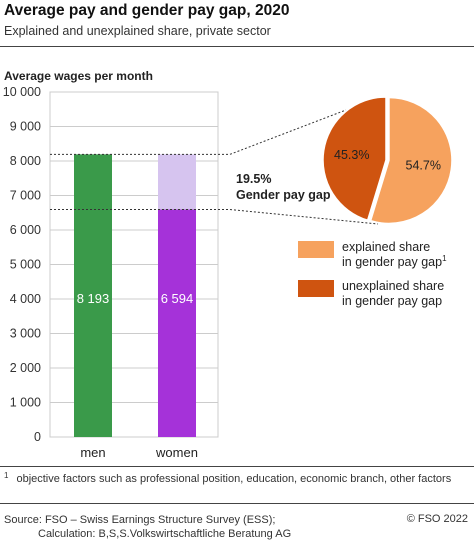 This screenshot has width=474, height=541. What do you see at coordinates (92, 452) in the screenshot?
I see `x-tick-label-men: men` at bounding box center [92, 452].